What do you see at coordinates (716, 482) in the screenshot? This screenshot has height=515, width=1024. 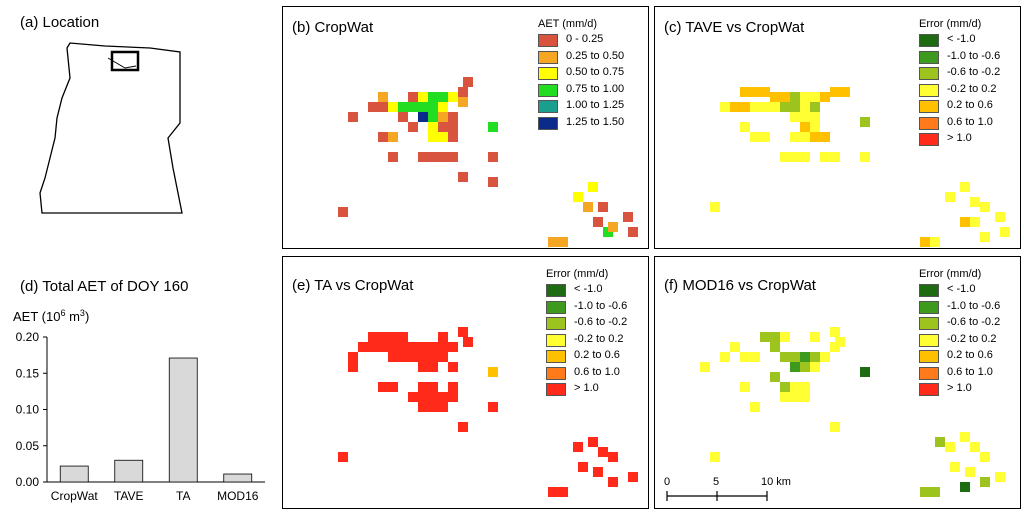 I see `scale-label-5: 5` at bounding box center [716, 482].